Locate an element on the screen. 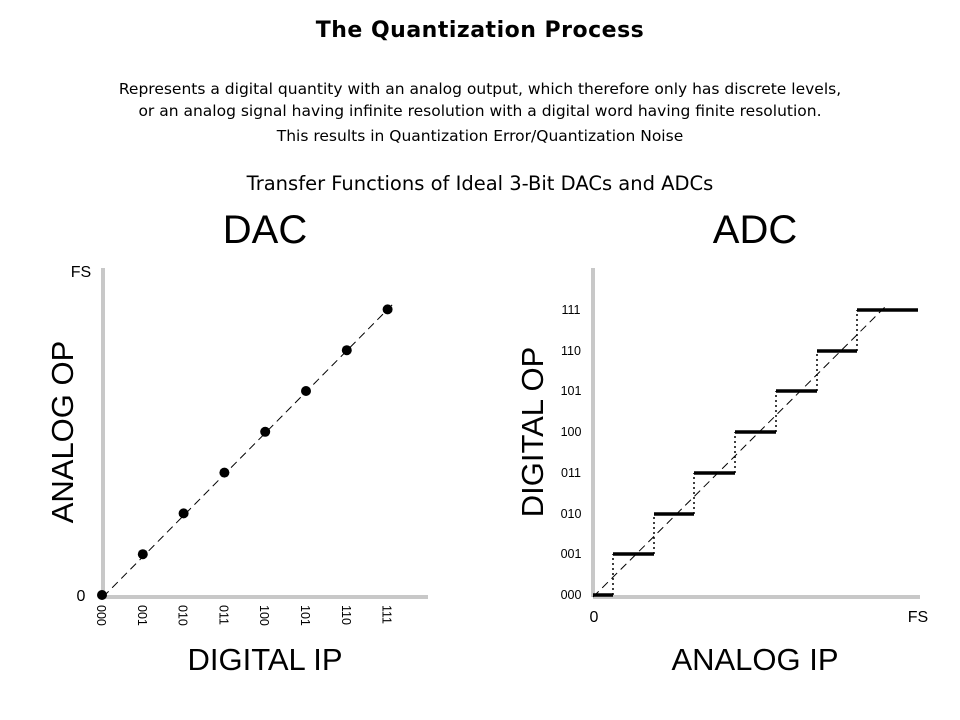  adc-code-label: 011 is located at coordinates (571, 473).